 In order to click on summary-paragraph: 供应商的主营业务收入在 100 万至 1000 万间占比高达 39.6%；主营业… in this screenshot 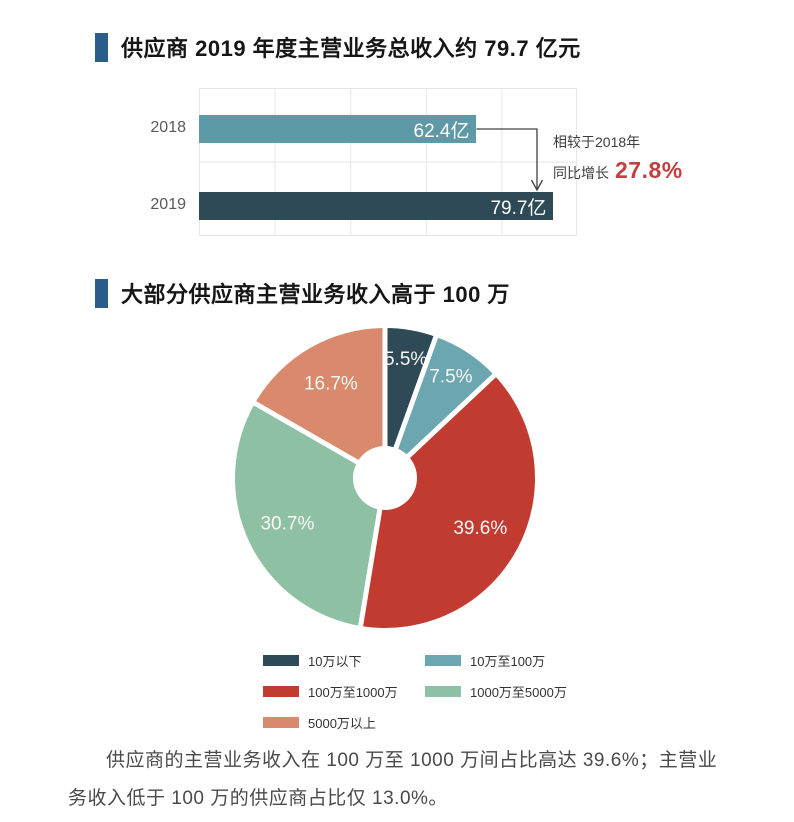, I will do `click(393, 779)`.